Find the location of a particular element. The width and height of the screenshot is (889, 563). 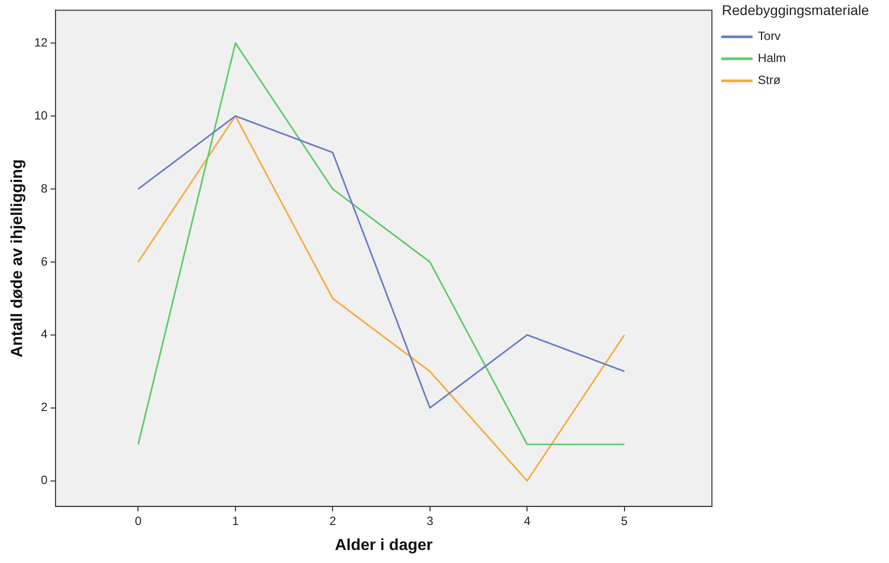

y-tick-label: 4 is located at coordinates (44, 334).